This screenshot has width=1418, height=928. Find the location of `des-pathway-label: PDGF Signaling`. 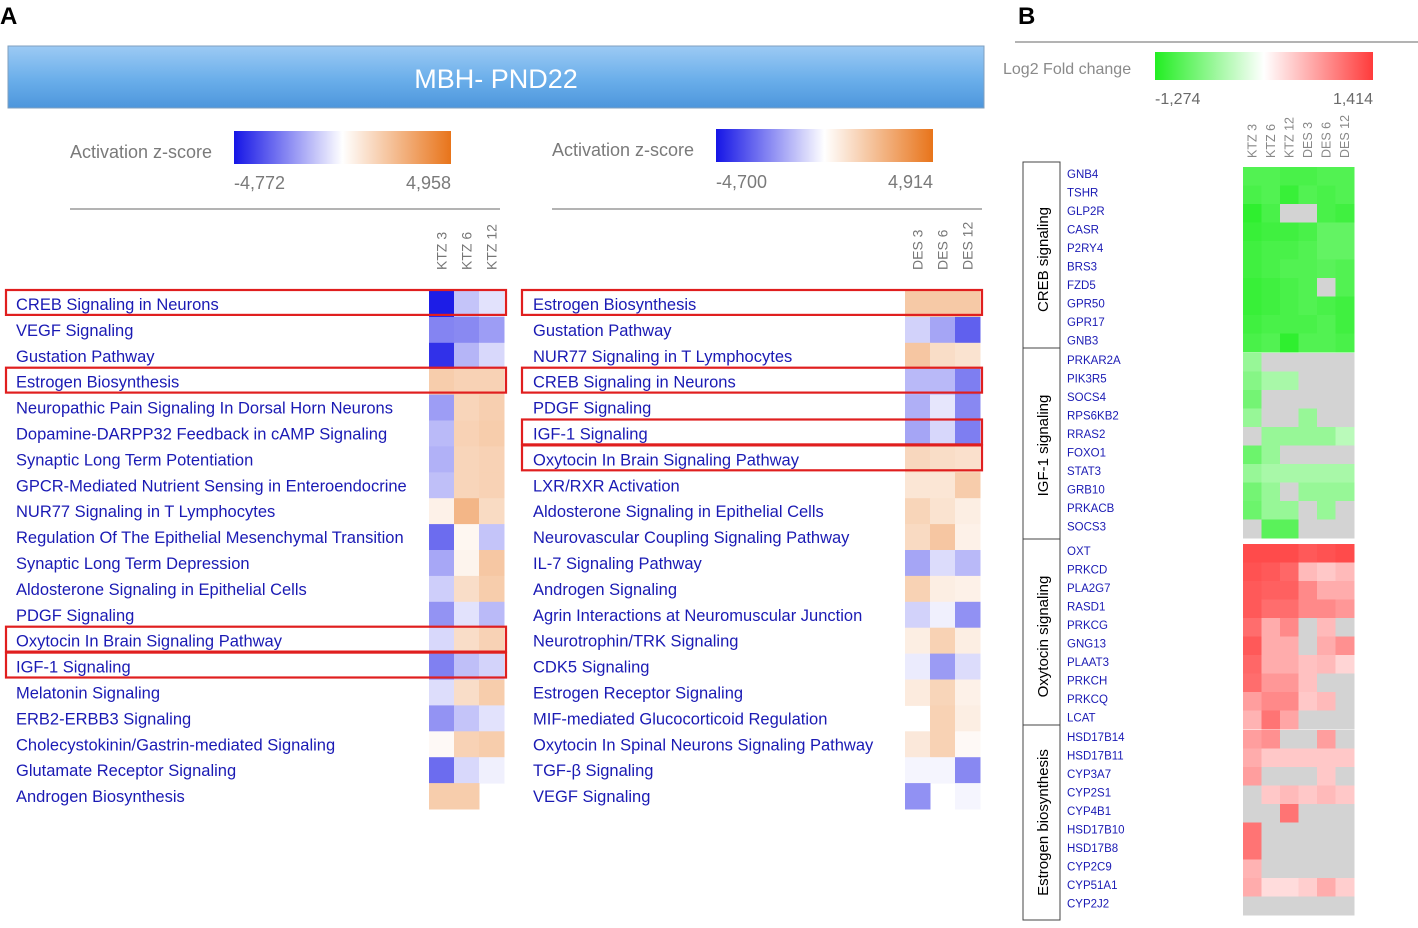

des-pathway-label: PDGF Signaling is located at coordinates (592, 409).